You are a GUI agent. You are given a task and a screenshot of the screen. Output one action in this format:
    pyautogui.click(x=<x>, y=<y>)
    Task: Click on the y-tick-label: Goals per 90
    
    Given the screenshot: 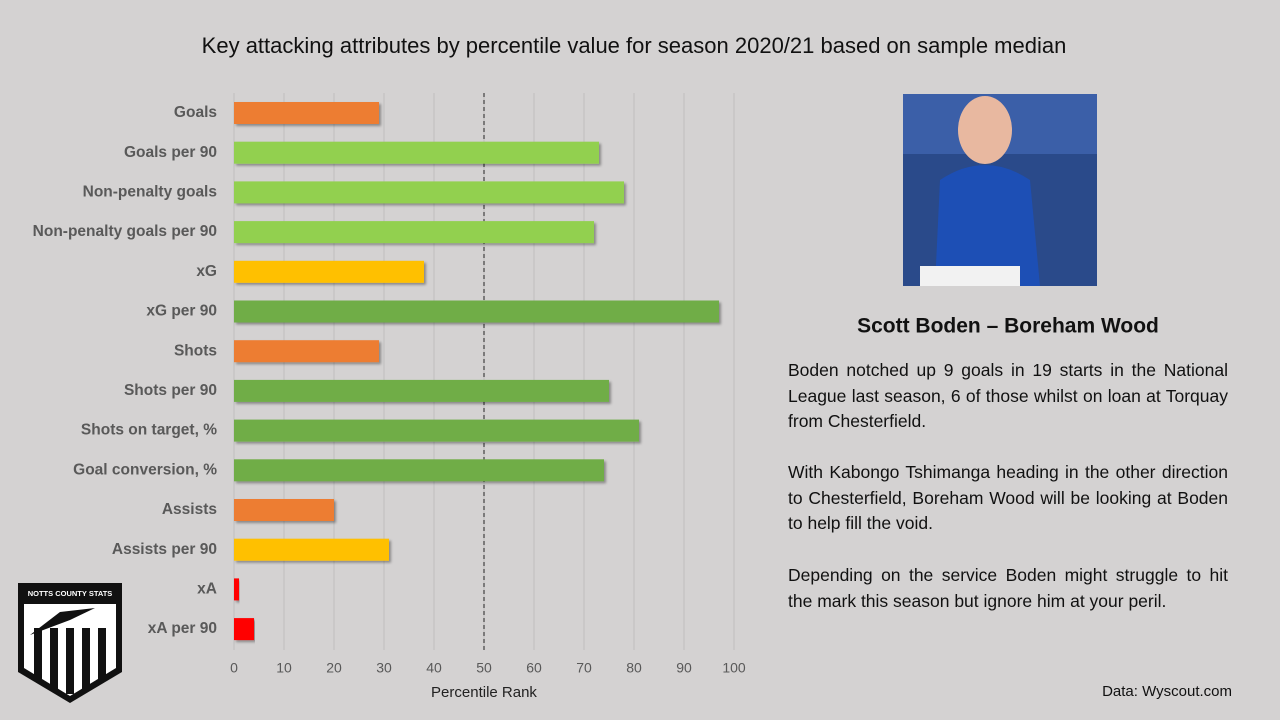 What is the action you would take?
    pyautogui.click(x=170, y=152)
    